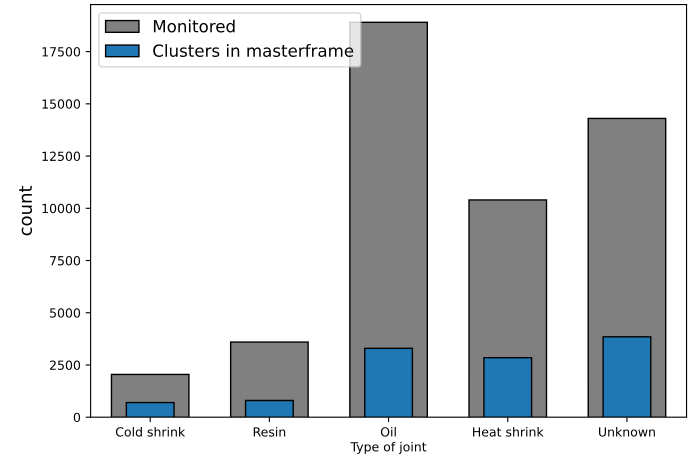 Image resolution: width=697 pixels, height=460 pixels. Describe the element at coordinates (388, 431) in the screenshot. I see `x-tick-label: Oil` at that location.